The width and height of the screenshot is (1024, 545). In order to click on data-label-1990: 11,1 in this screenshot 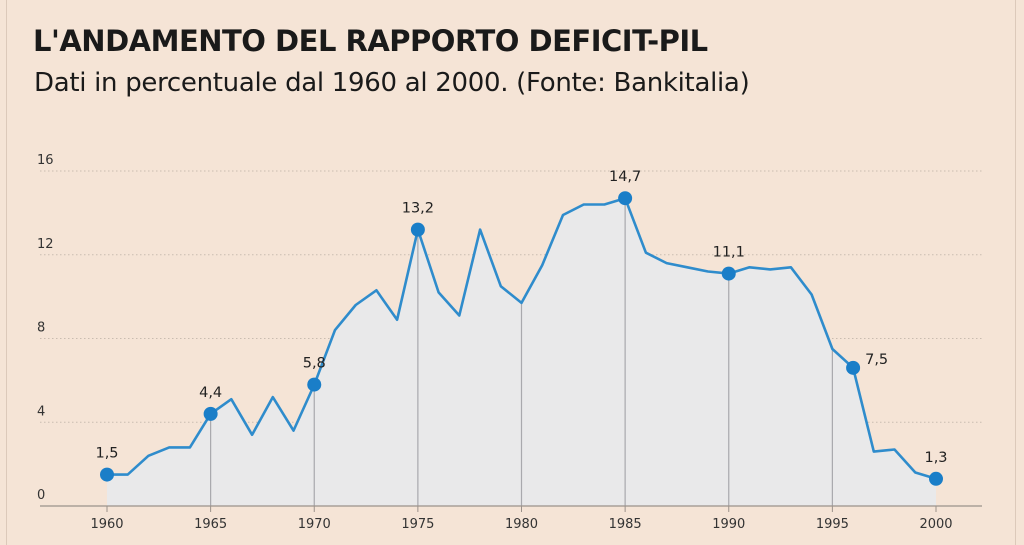, I will do `click(729, 253)`.